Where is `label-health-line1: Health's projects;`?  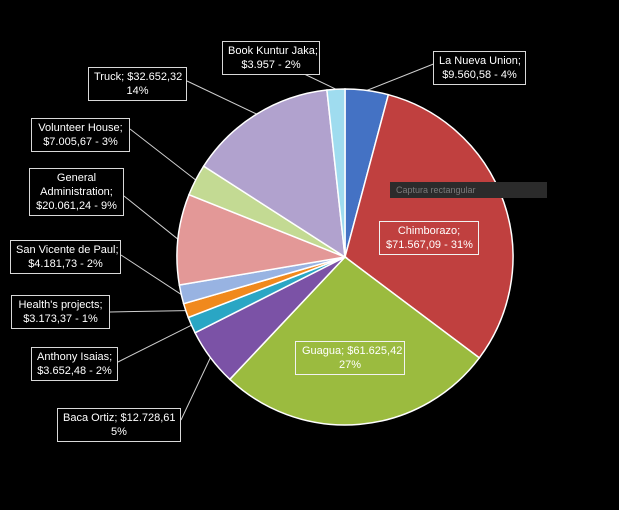
label-health-line1: Health's projects; is located at coordinates (60, 305).